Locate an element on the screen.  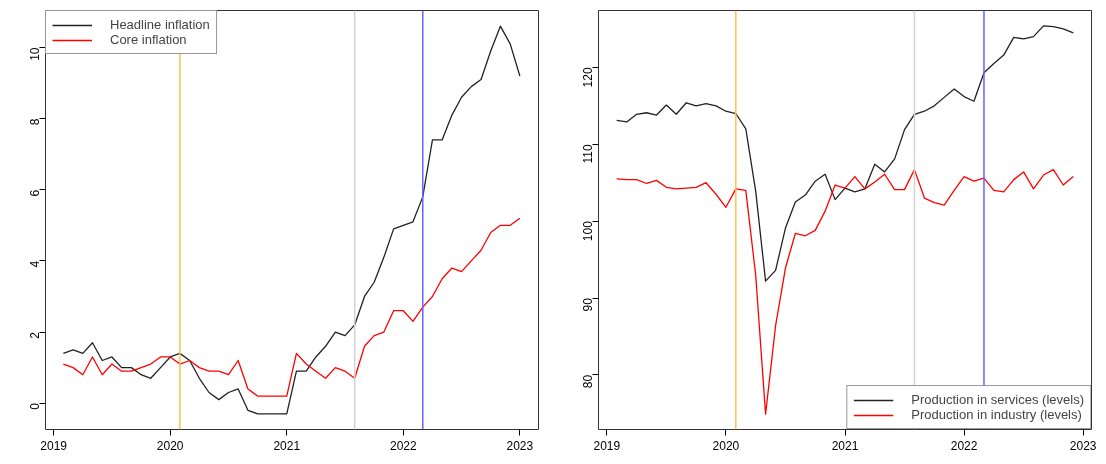
y-tick-label: 6 is located at coordinates (35, 193).